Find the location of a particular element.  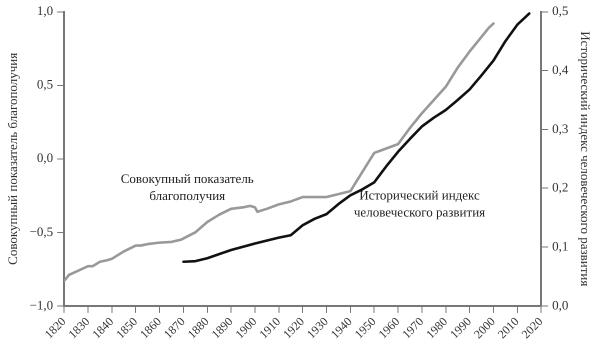

y2-tick-label: 0,2 is located at coordinates (560, 187).